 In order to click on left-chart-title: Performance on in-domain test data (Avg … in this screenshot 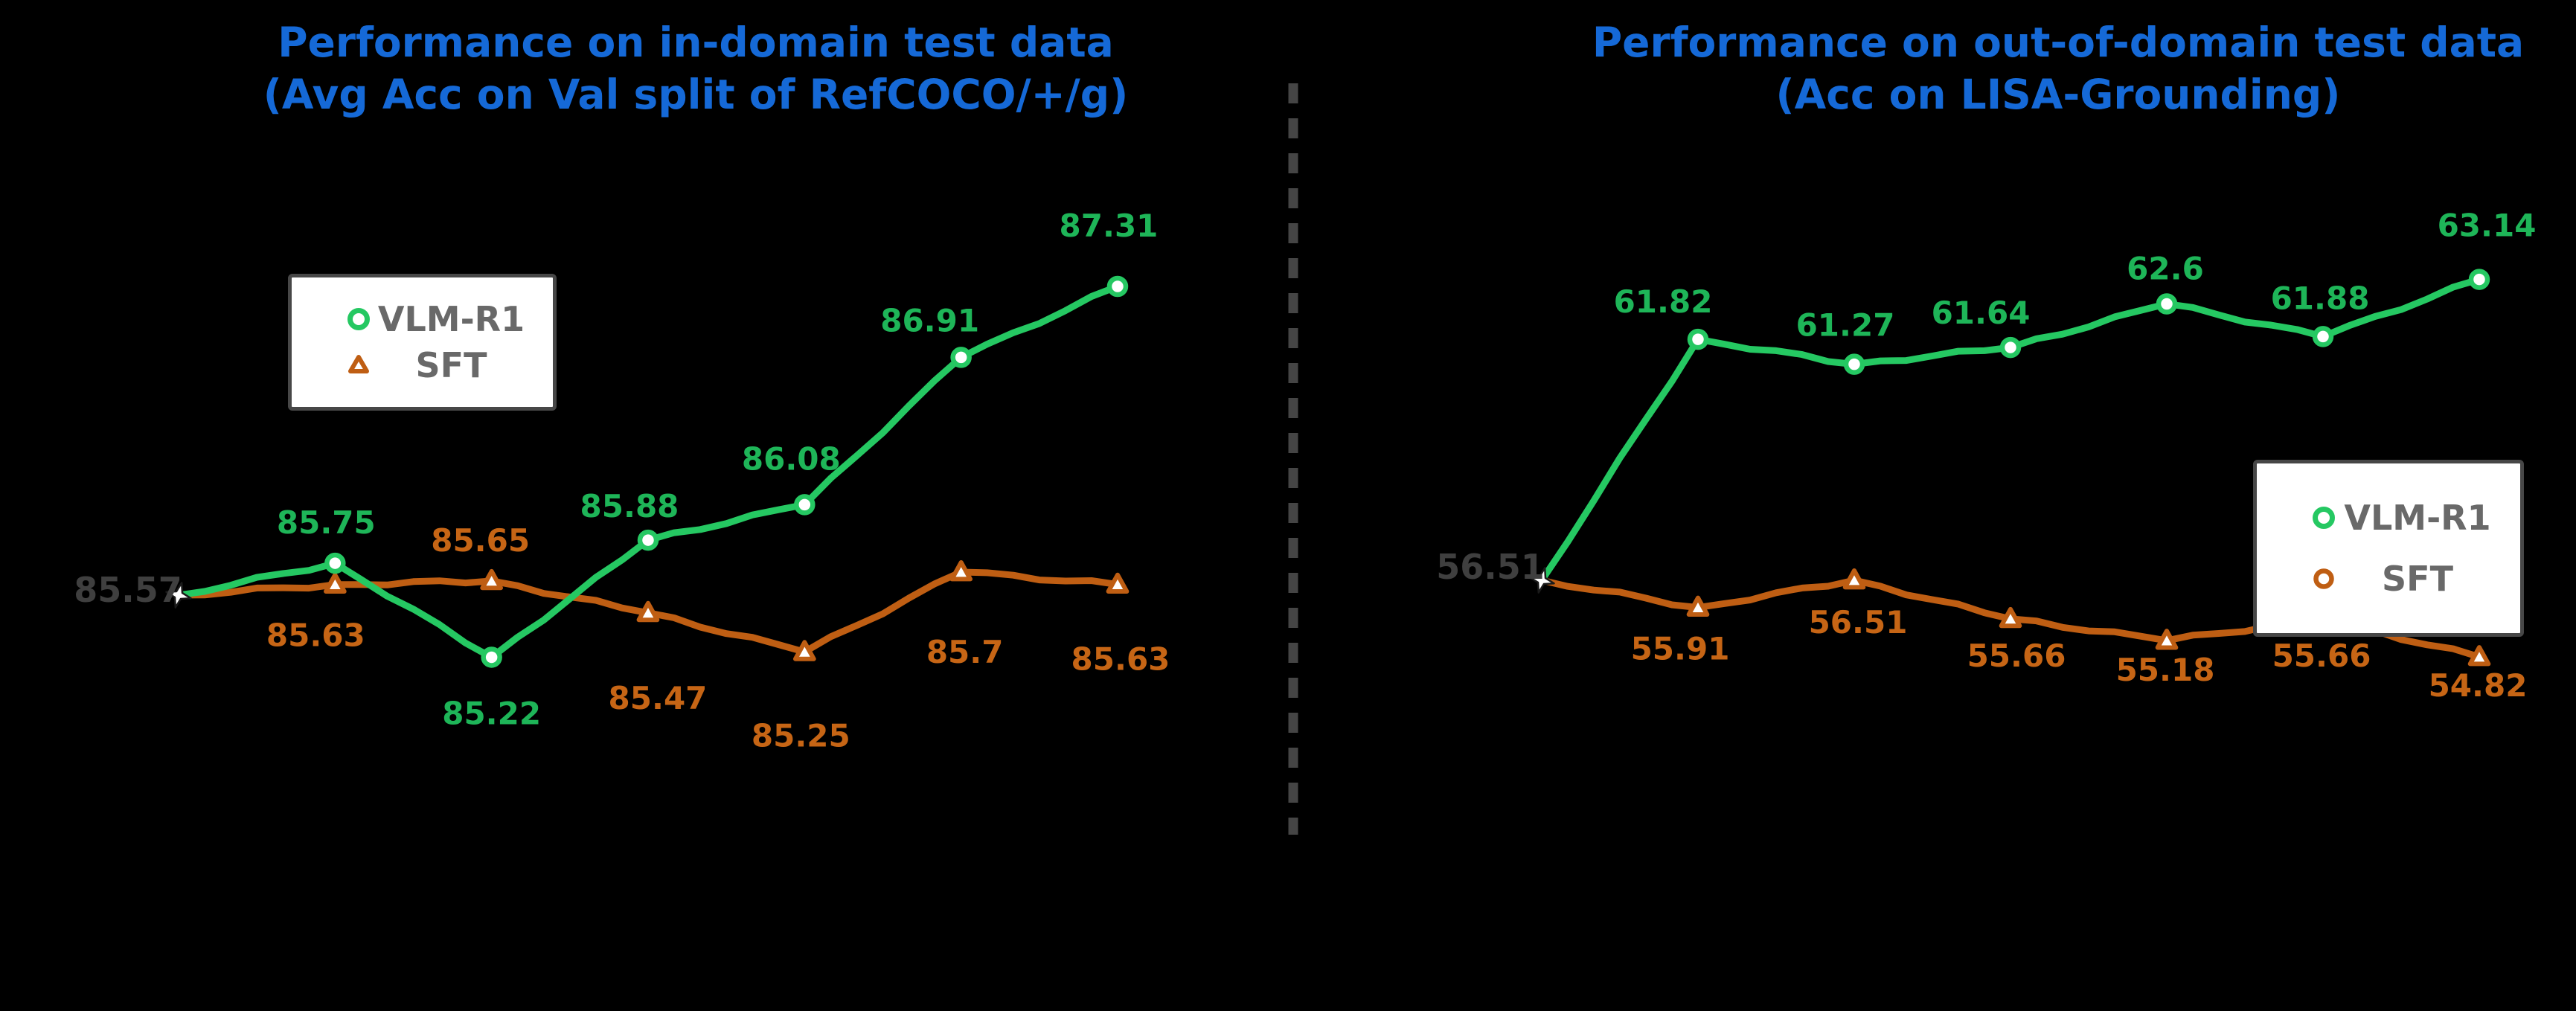, I will do `click(696, 68)`.